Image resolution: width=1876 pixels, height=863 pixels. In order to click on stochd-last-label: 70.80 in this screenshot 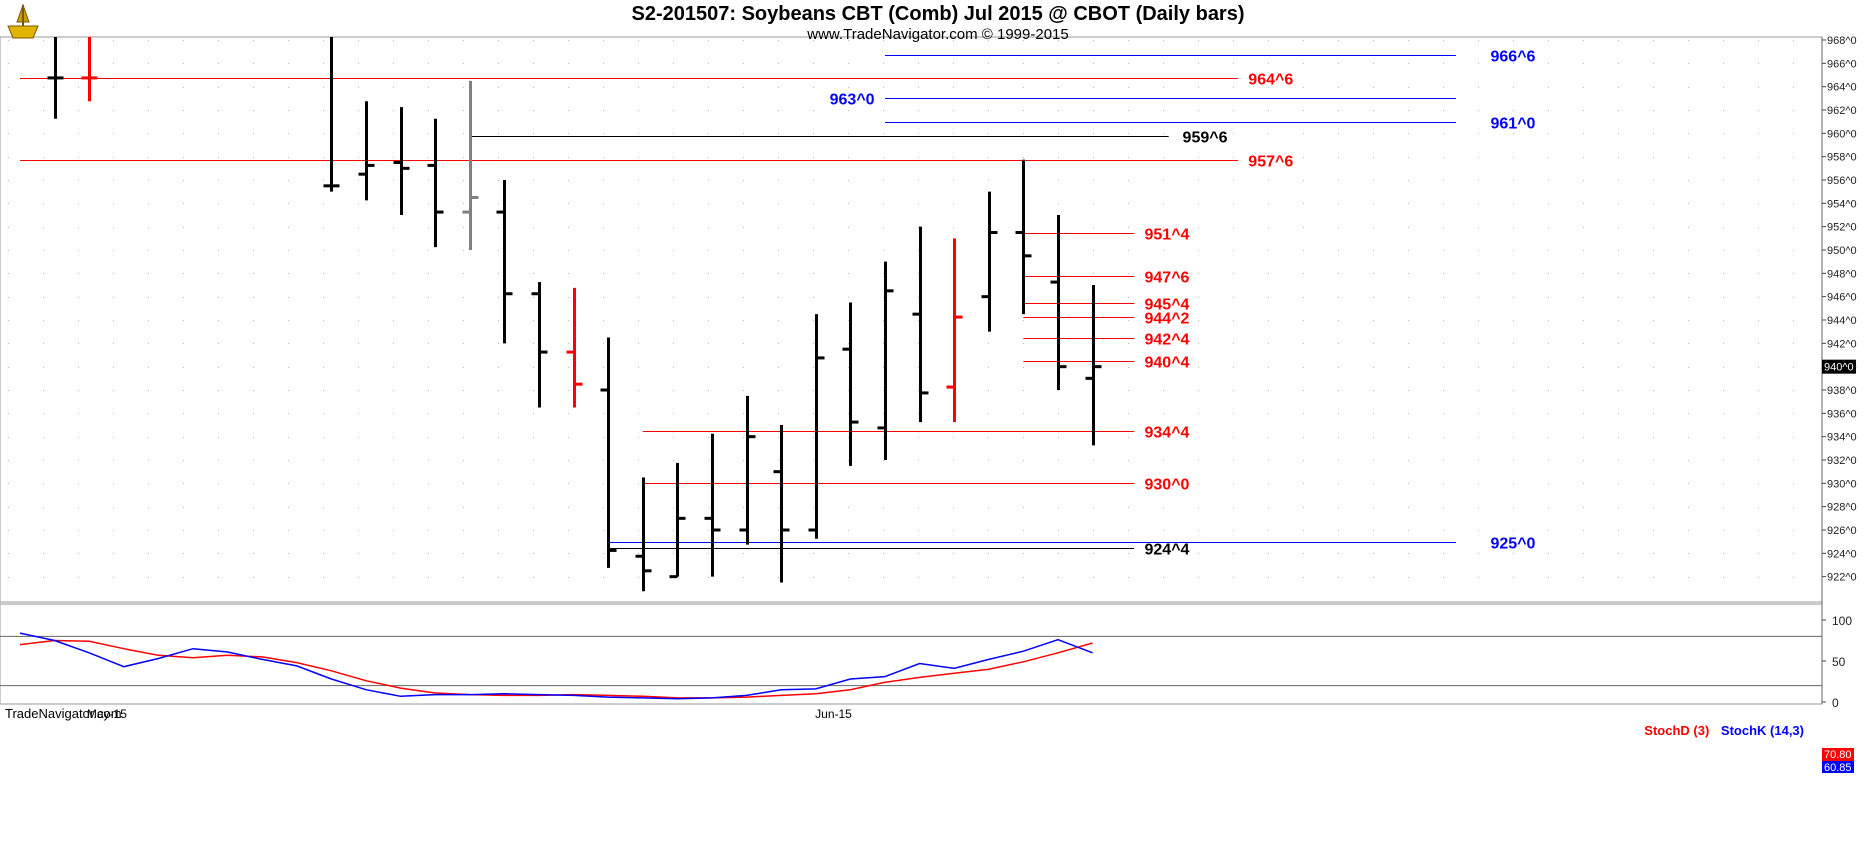, I will do `click(1838, 755)`.